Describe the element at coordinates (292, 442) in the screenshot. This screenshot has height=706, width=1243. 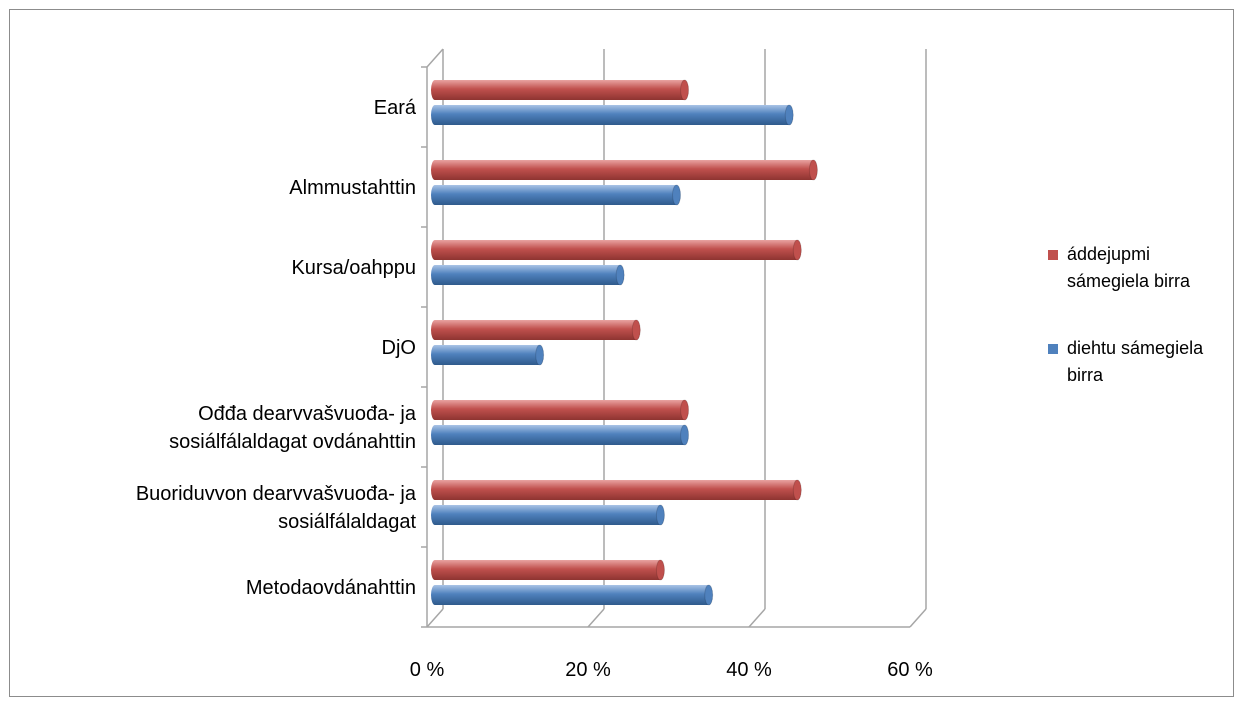
I see `category-label: sosiálfálaldagat ovdánahttin` at that location.